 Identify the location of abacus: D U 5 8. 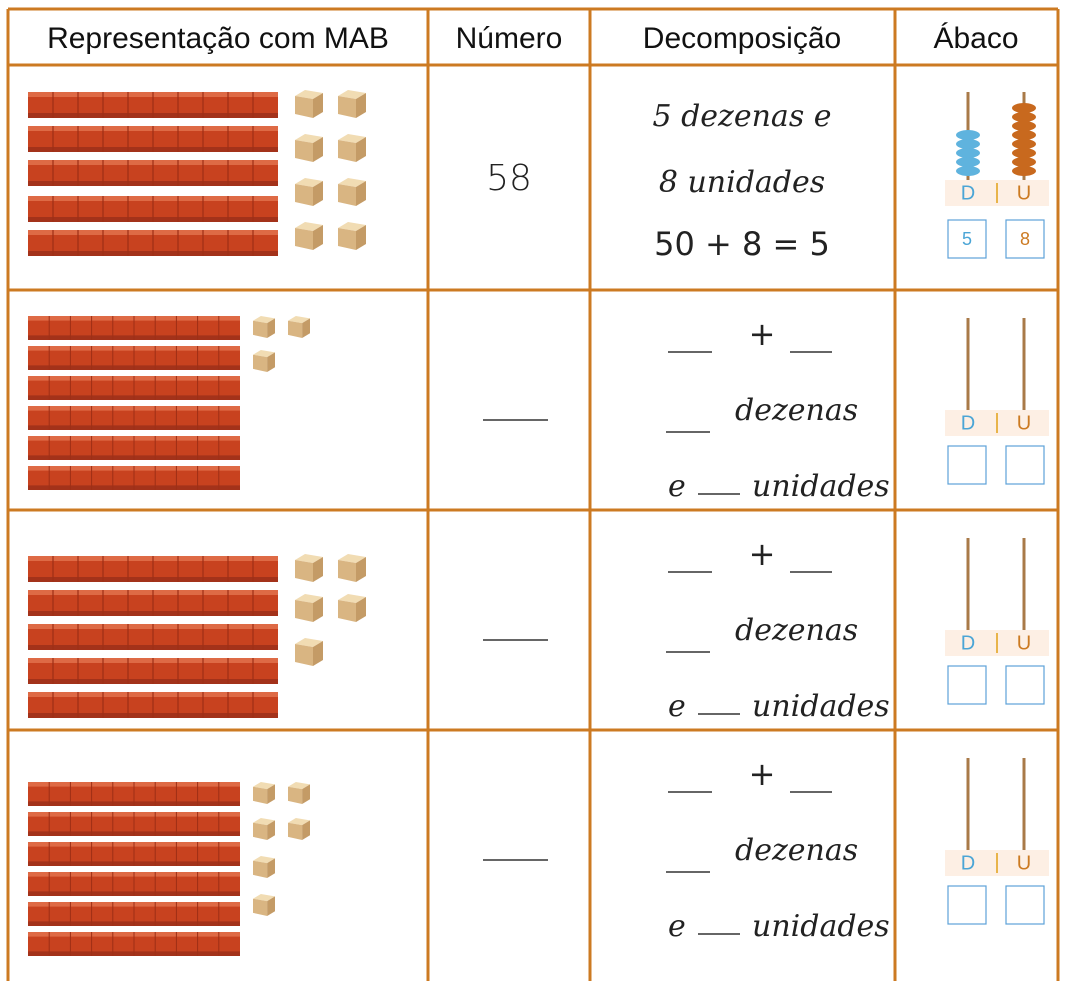
(997, 175).